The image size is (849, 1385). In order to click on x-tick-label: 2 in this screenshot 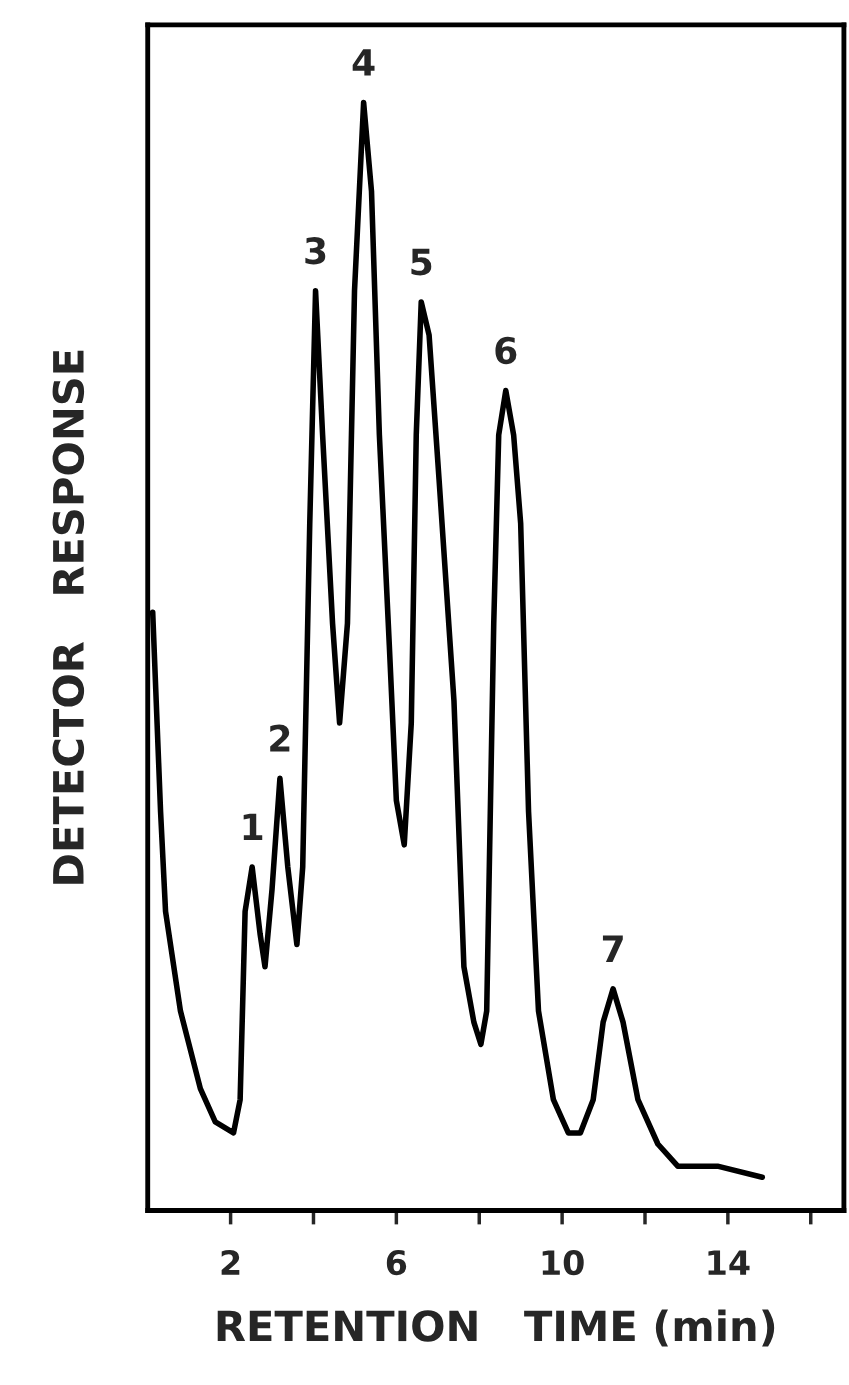, I will do `click(230, 1262)`.